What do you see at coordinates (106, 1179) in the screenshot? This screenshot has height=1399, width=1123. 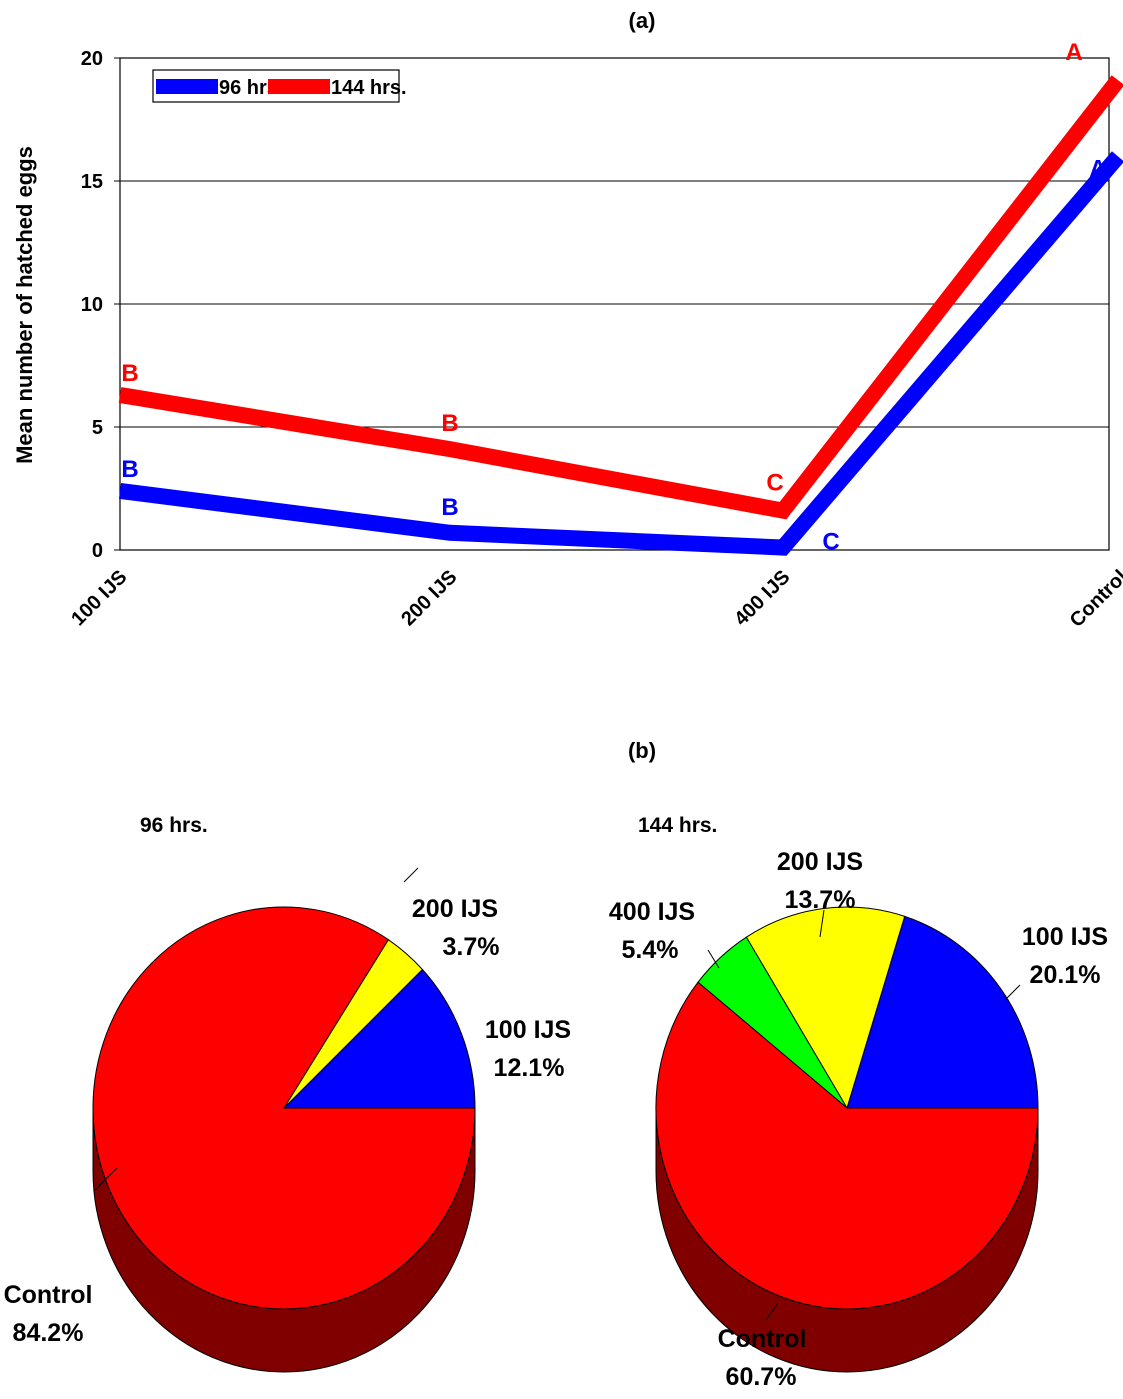 I see `leader-96h-control` at bounding box center [106, 1179].